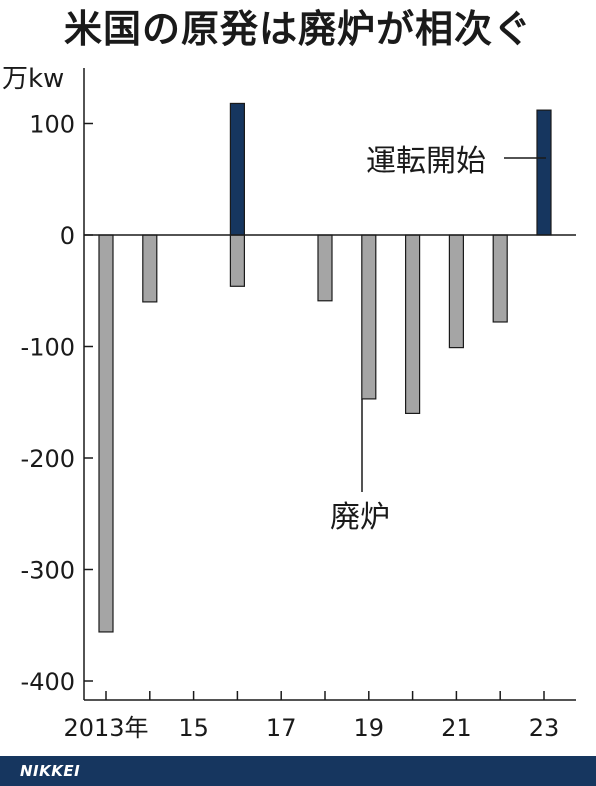 Image resolution: width=596 pixels, height=786 pixels. Describe the element at coordinates (544, 728) in the screenshot. I see `x-tick-label-2023: 23` at that location.